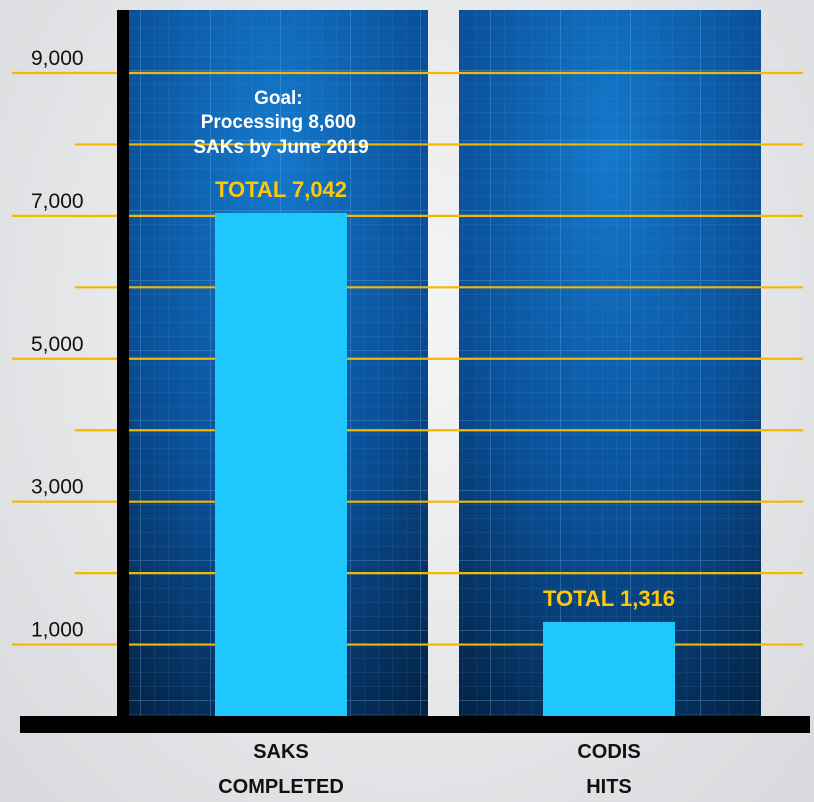 The width and height of the screenshot is (814, 802). I want to click on y-tick-label: 7,000, so click(57, 201).